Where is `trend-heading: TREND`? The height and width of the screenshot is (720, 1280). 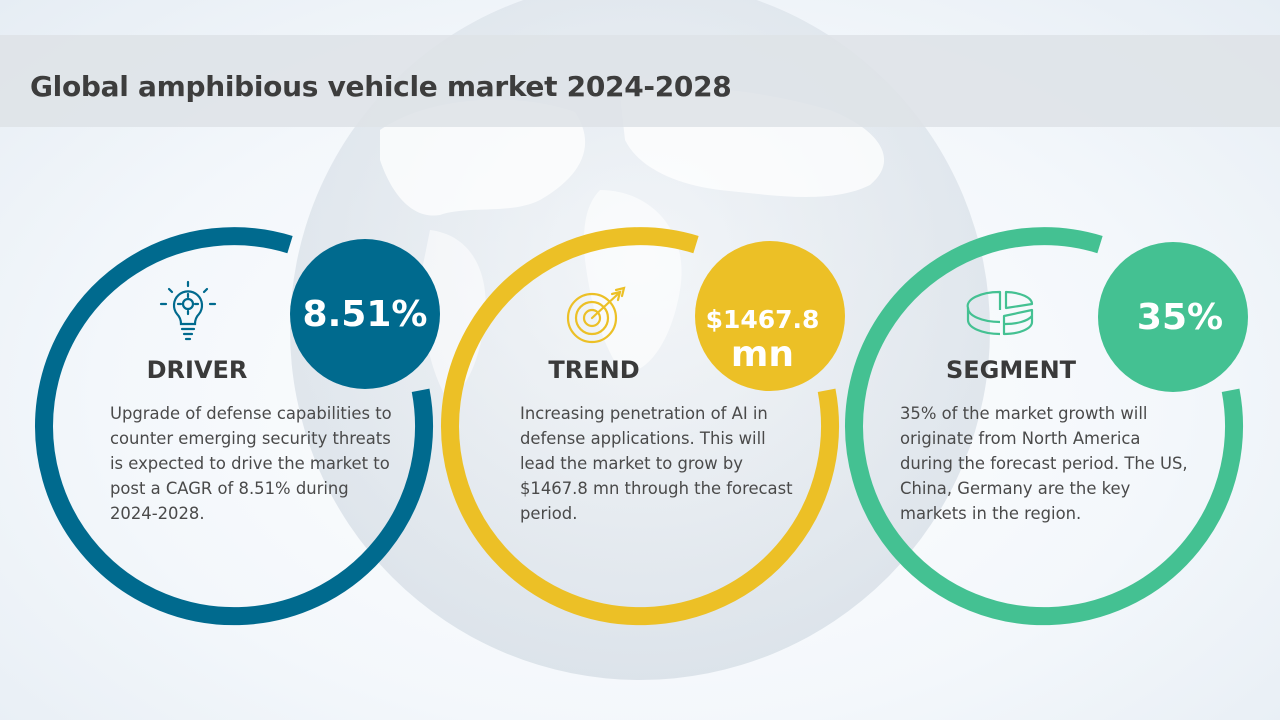
trend-heading: TREND is located at coordinates (594, 370).